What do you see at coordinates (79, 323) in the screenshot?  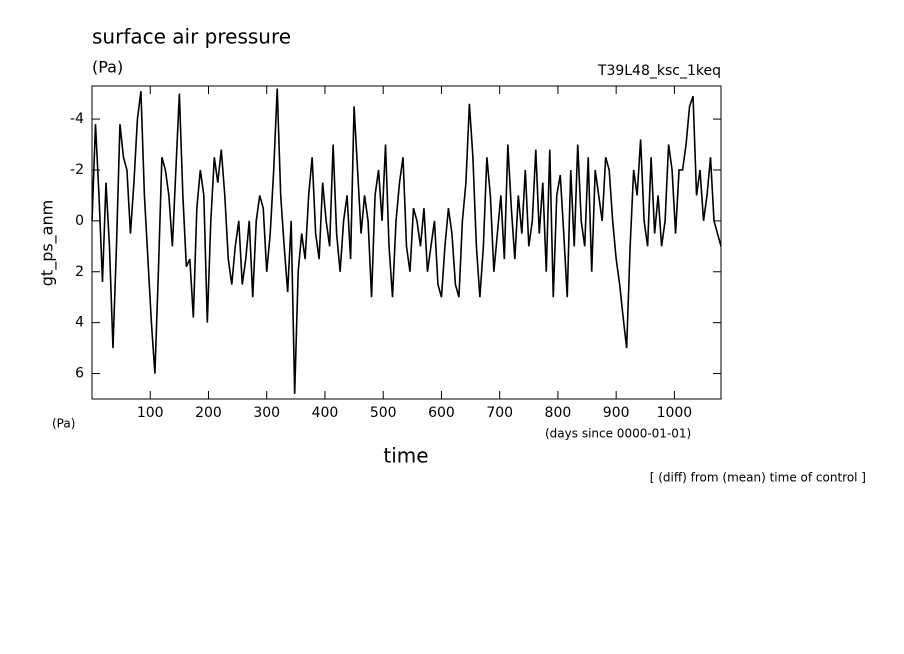 I see `y-tick-label: 4` at bounding box center [79, 323].